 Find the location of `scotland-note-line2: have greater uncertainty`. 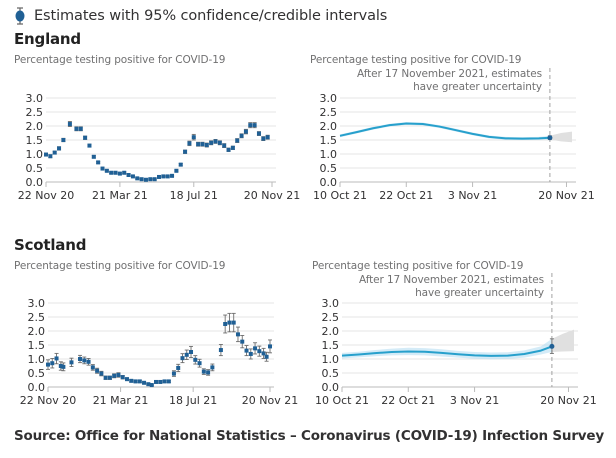

scotland-note-line2: have greater uncertainty is located at coordinates (479, 293).